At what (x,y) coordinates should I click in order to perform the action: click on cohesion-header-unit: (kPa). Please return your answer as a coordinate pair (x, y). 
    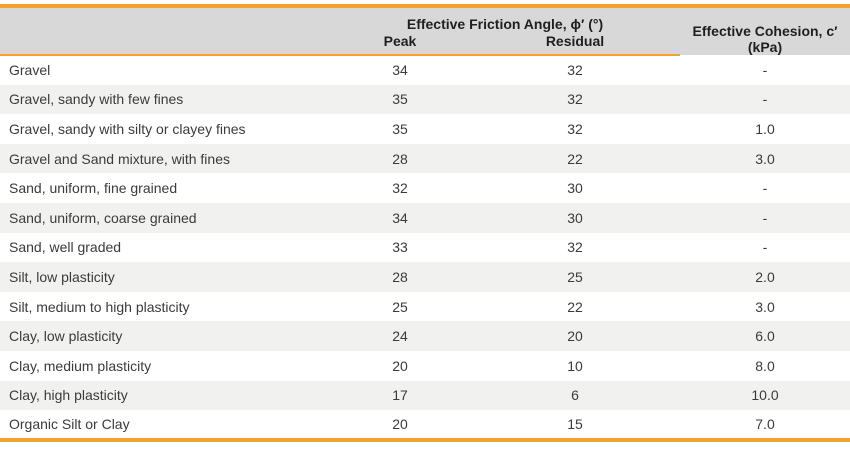
    Looking at the image, I should click on (765, 46).